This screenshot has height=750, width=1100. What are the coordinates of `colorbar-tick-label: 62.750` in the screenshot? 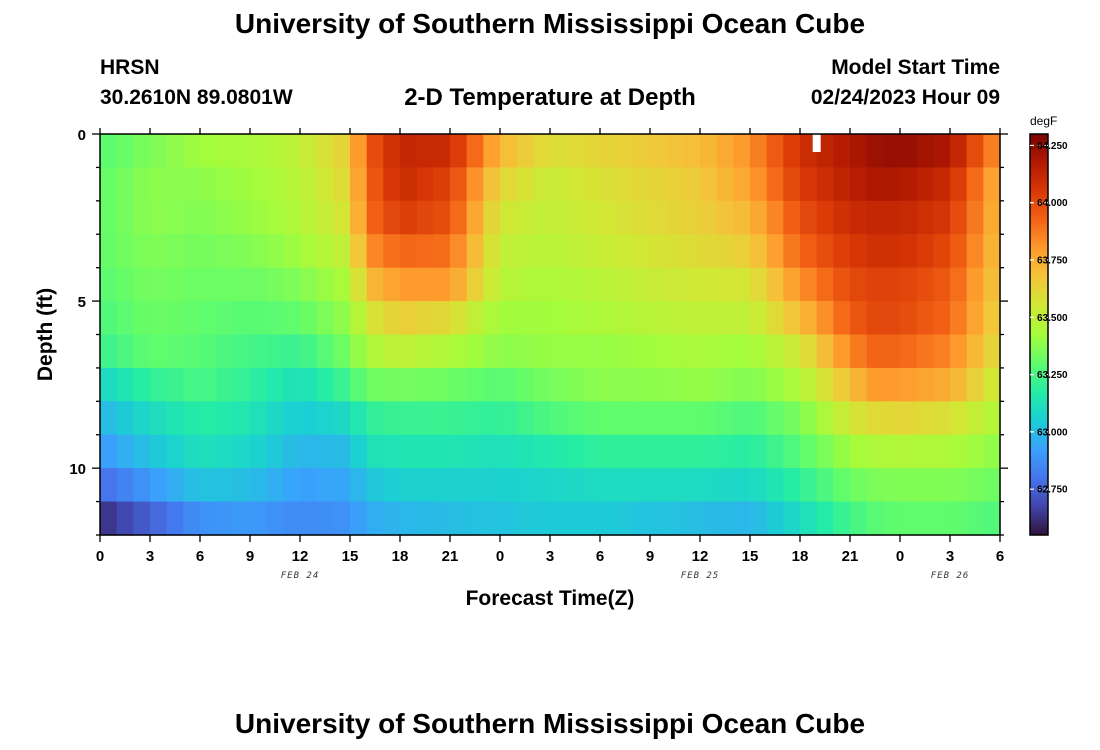 It's located at (1052, 490).